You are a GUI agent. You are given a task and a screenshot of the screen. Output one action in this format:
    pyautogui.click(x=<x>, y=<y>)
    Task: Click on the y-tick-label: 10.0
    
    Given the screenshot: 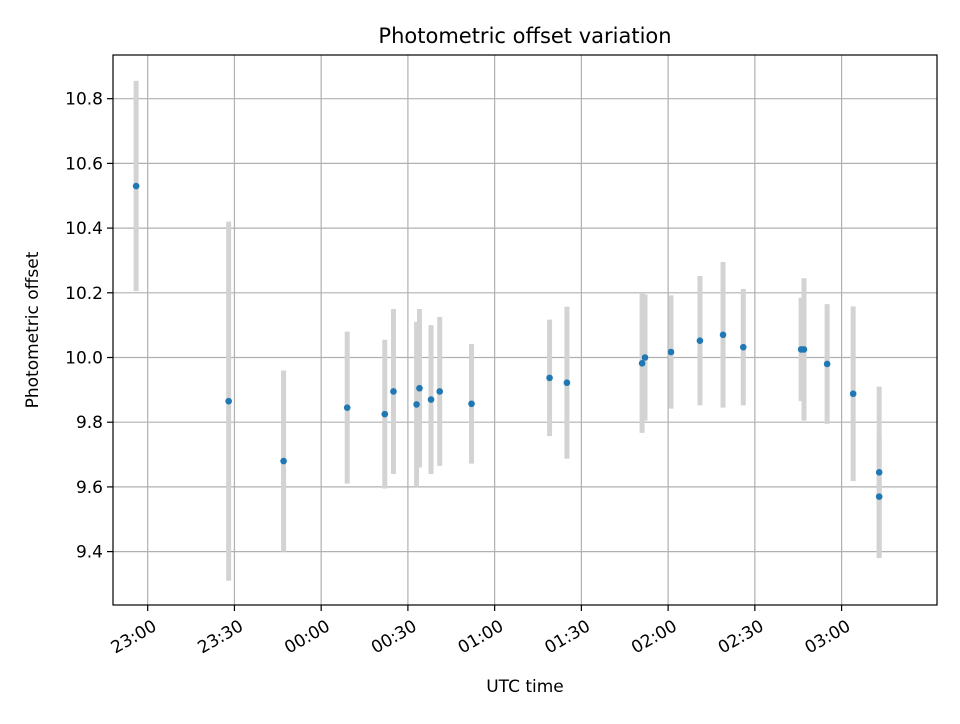 What is the action you would take?
    pyautogui.click(x=84, y=359)
    